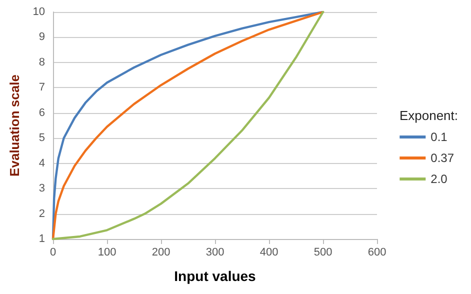 This screenshot has height=294, width=471. Describe the element at coordinates (215, 252) in the screenshot. I see `x-tick-label: 300` at that location.